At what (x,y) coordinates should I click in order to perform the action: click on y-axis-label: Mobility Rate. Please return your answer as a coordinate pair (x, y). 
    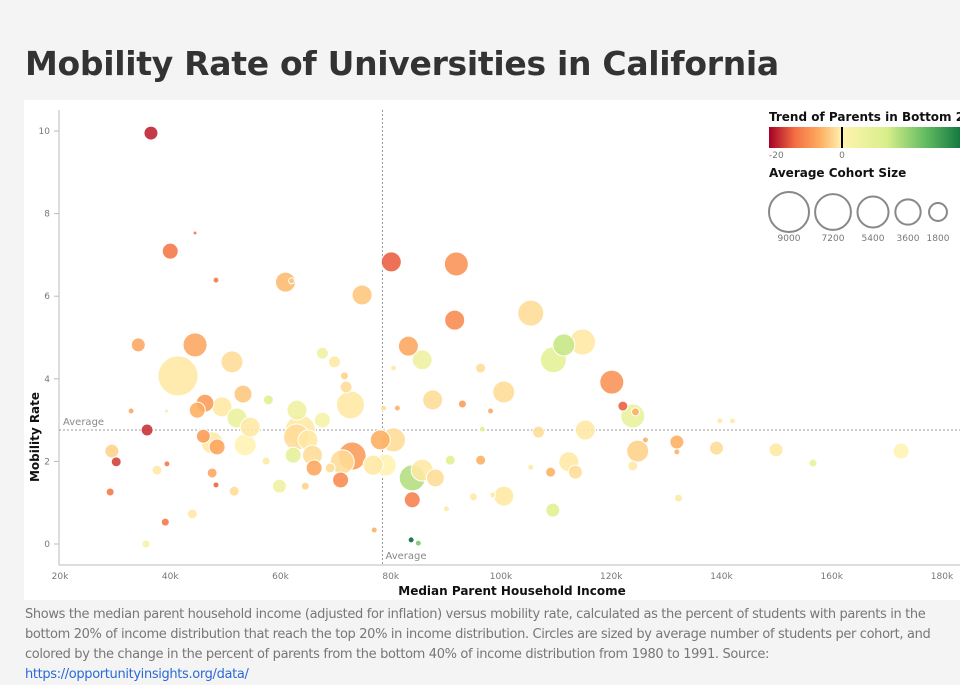
    Looking at the image, I should click on (35, 437).